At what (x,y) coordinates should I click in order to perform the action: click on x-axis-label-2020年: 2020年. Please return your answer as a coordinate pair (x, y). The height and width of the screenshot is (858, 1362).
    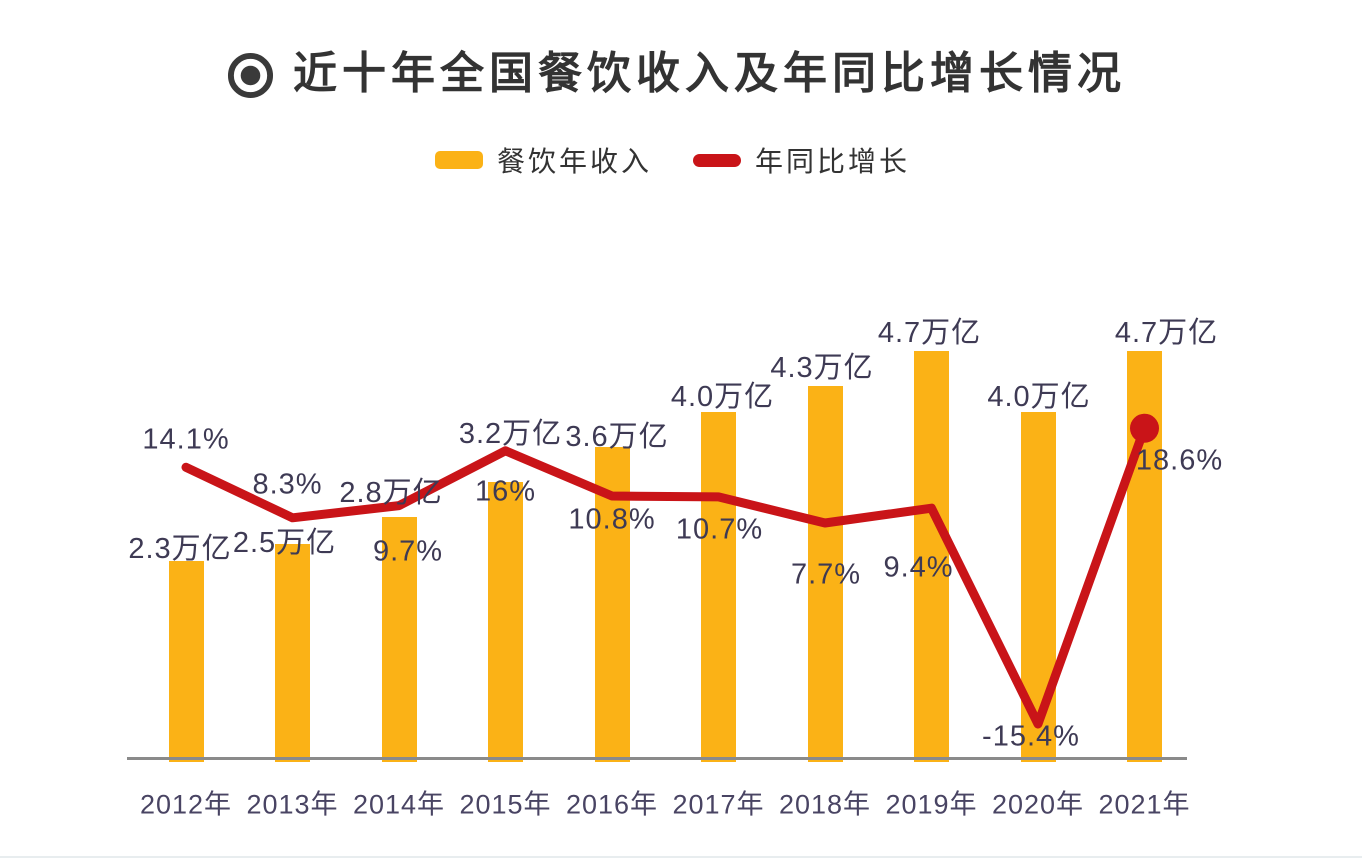
    Looking at the image, I should click on (1038, 804).